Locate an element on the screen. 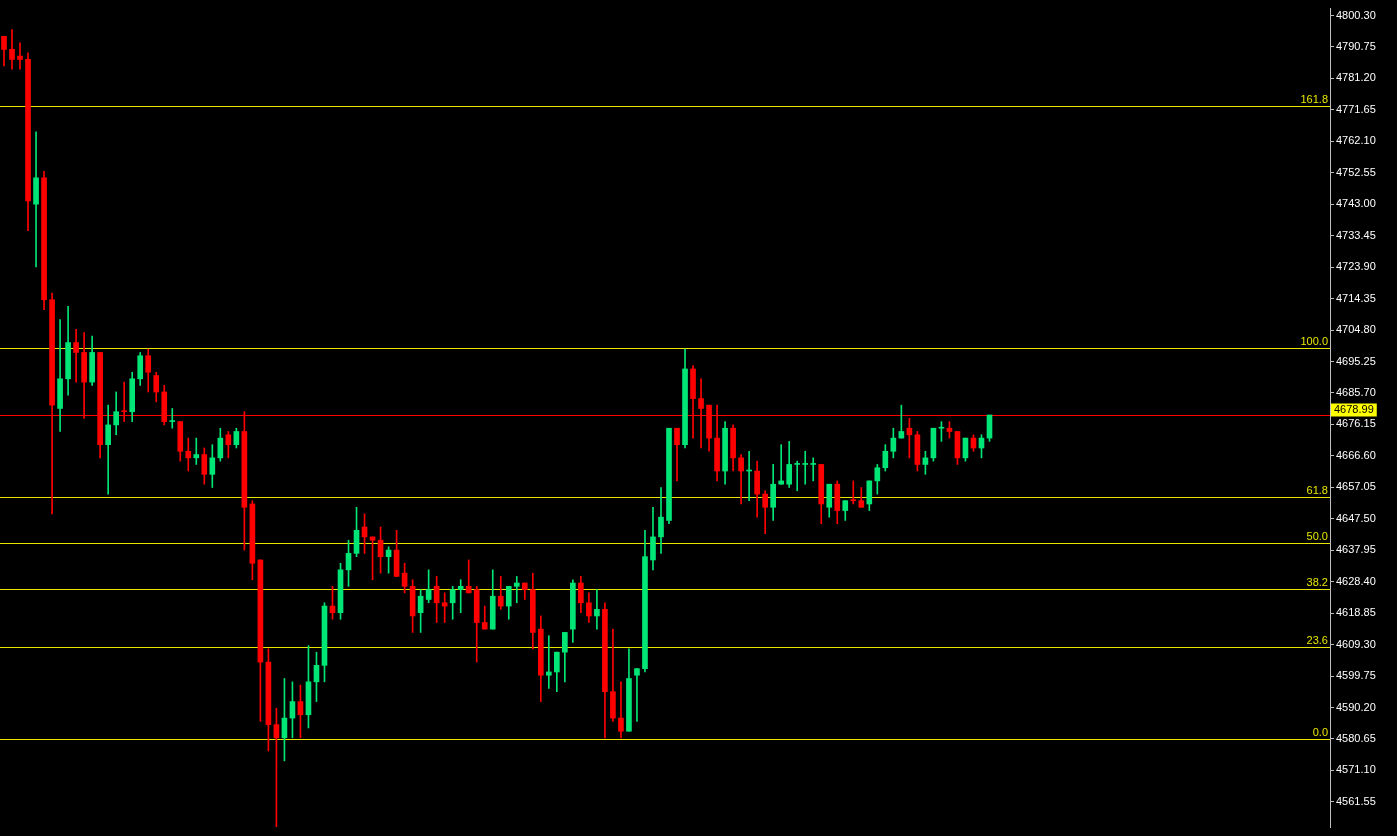 The height and width of the screenshot is (836, 1397). y-tick-label: 4733.45 is located at coordinates (1356, 234).